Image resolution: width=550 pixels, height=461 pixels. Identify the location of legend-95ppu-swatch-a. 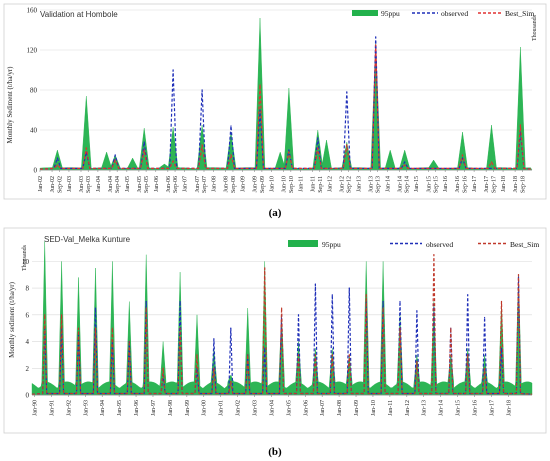
(365, 13).